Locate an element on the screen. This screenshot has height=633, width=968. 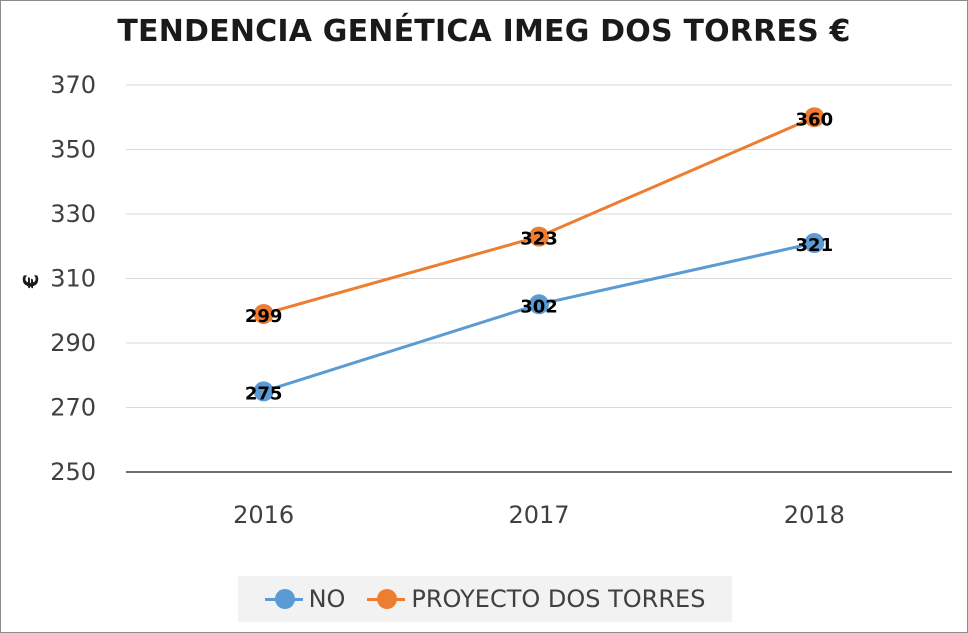
data-label: 323 is located at coordinates (539, 239).